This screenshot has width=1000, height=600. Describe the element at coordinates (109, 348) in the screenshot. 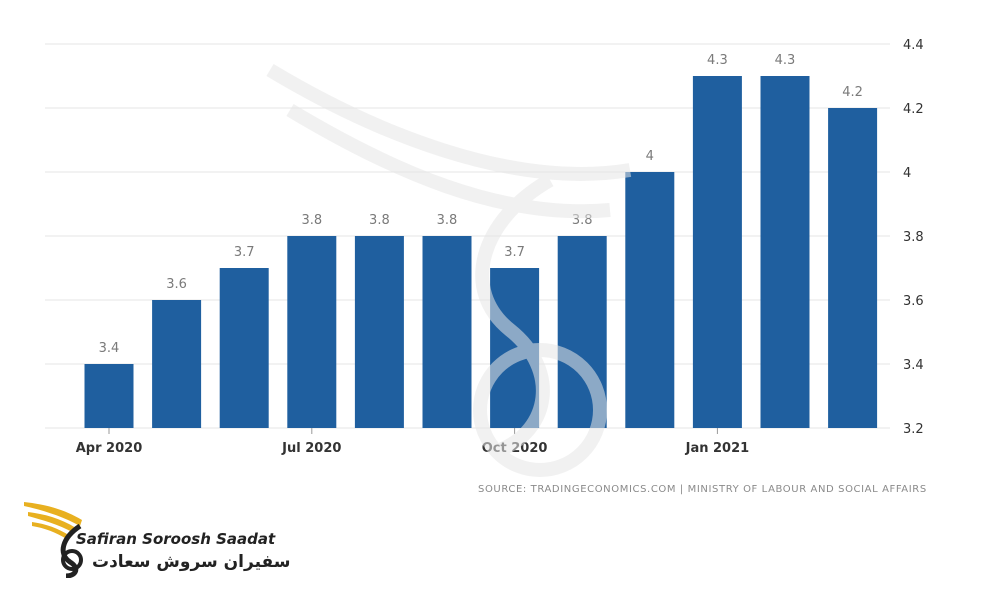

I see `data-label: 3.4` at that location.